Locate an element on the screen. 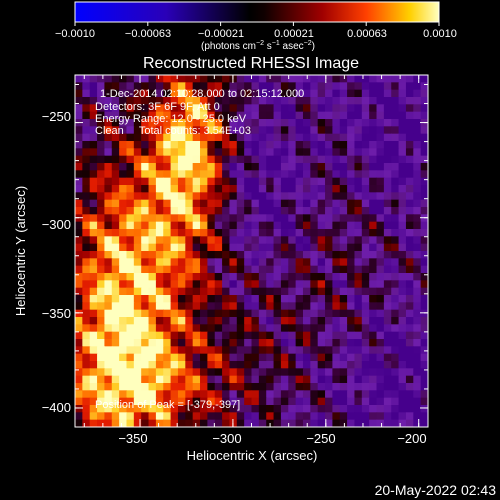 This screenshot has width=500, height=500. annotation-energy-range: Energy Range: 12.0 - 25.0 keV is located at coordinates (171, 119).